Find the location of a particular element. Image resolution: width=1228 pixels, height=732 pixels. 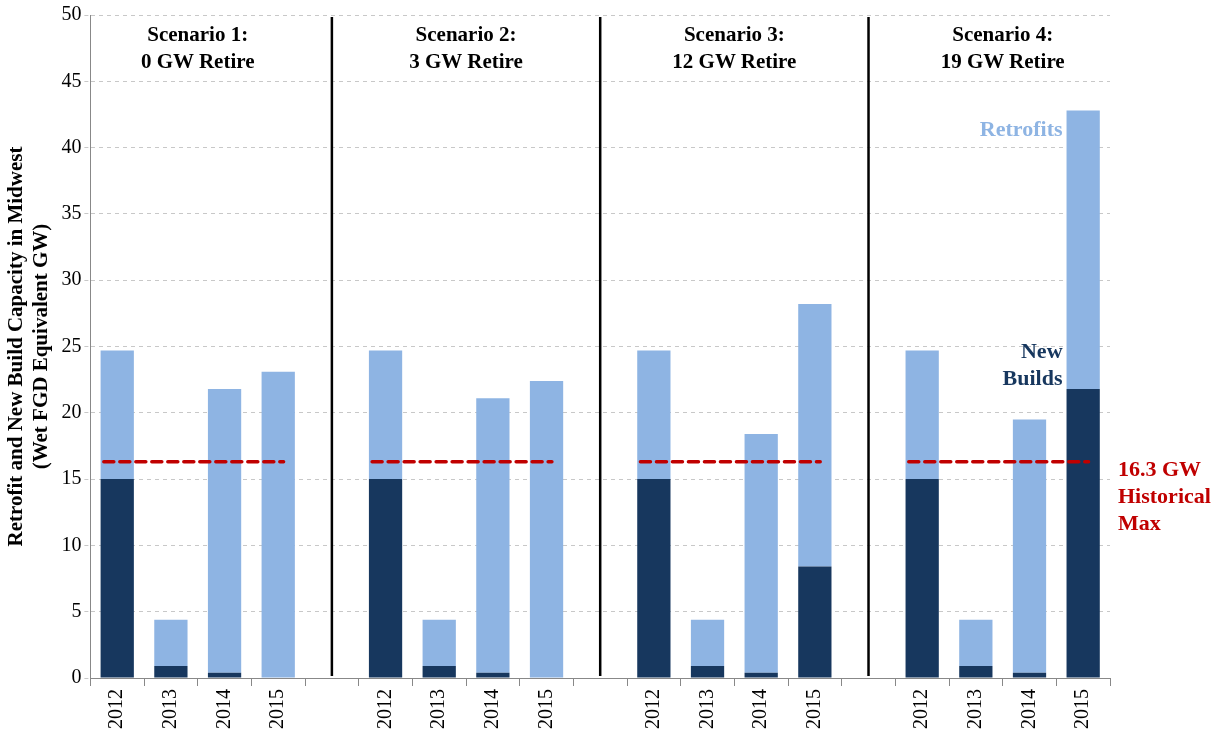

y-axis-title: Retrofit and New Build Capacity in Midwest (Wet FGD Equivalent GW) is located at coordinates (28, 346).